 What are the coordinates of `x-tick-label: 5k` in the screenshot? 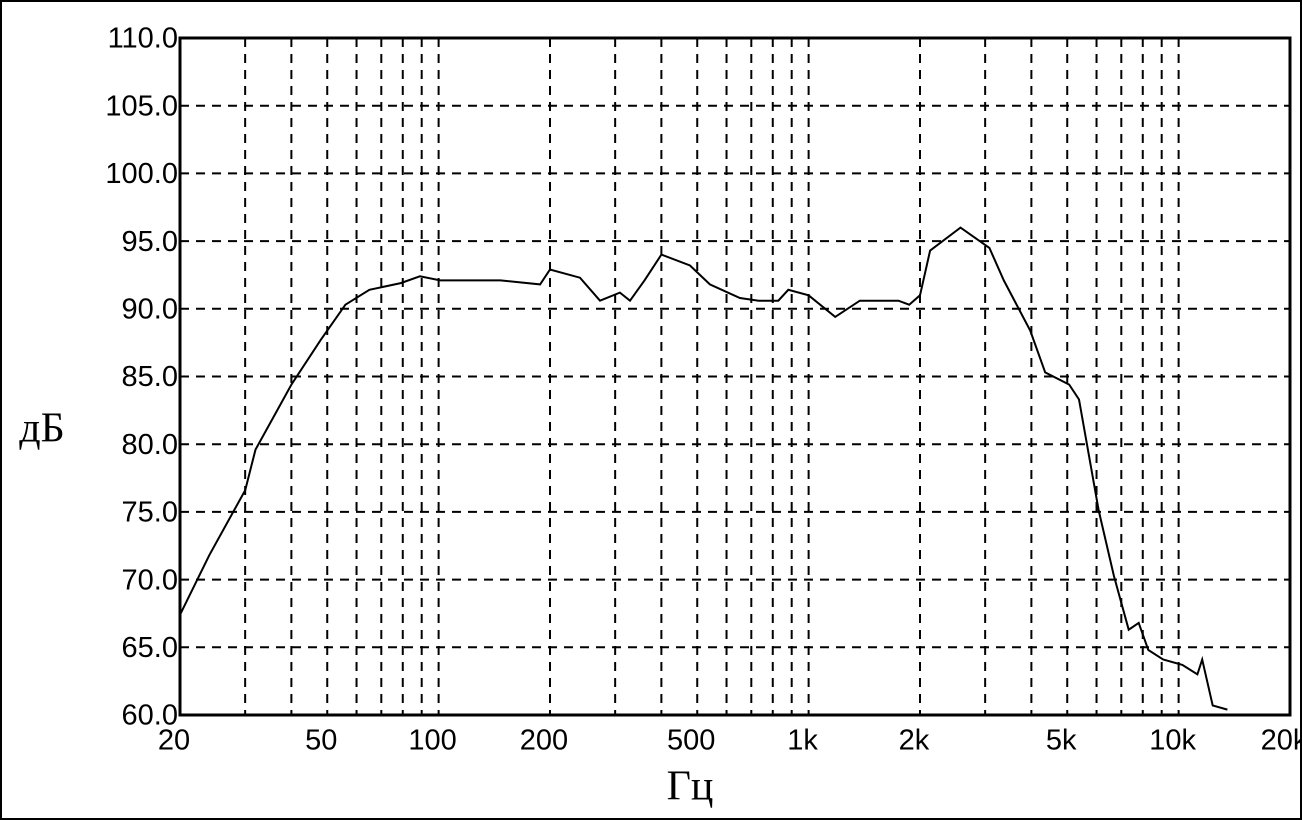 It's located at (1061, 741).